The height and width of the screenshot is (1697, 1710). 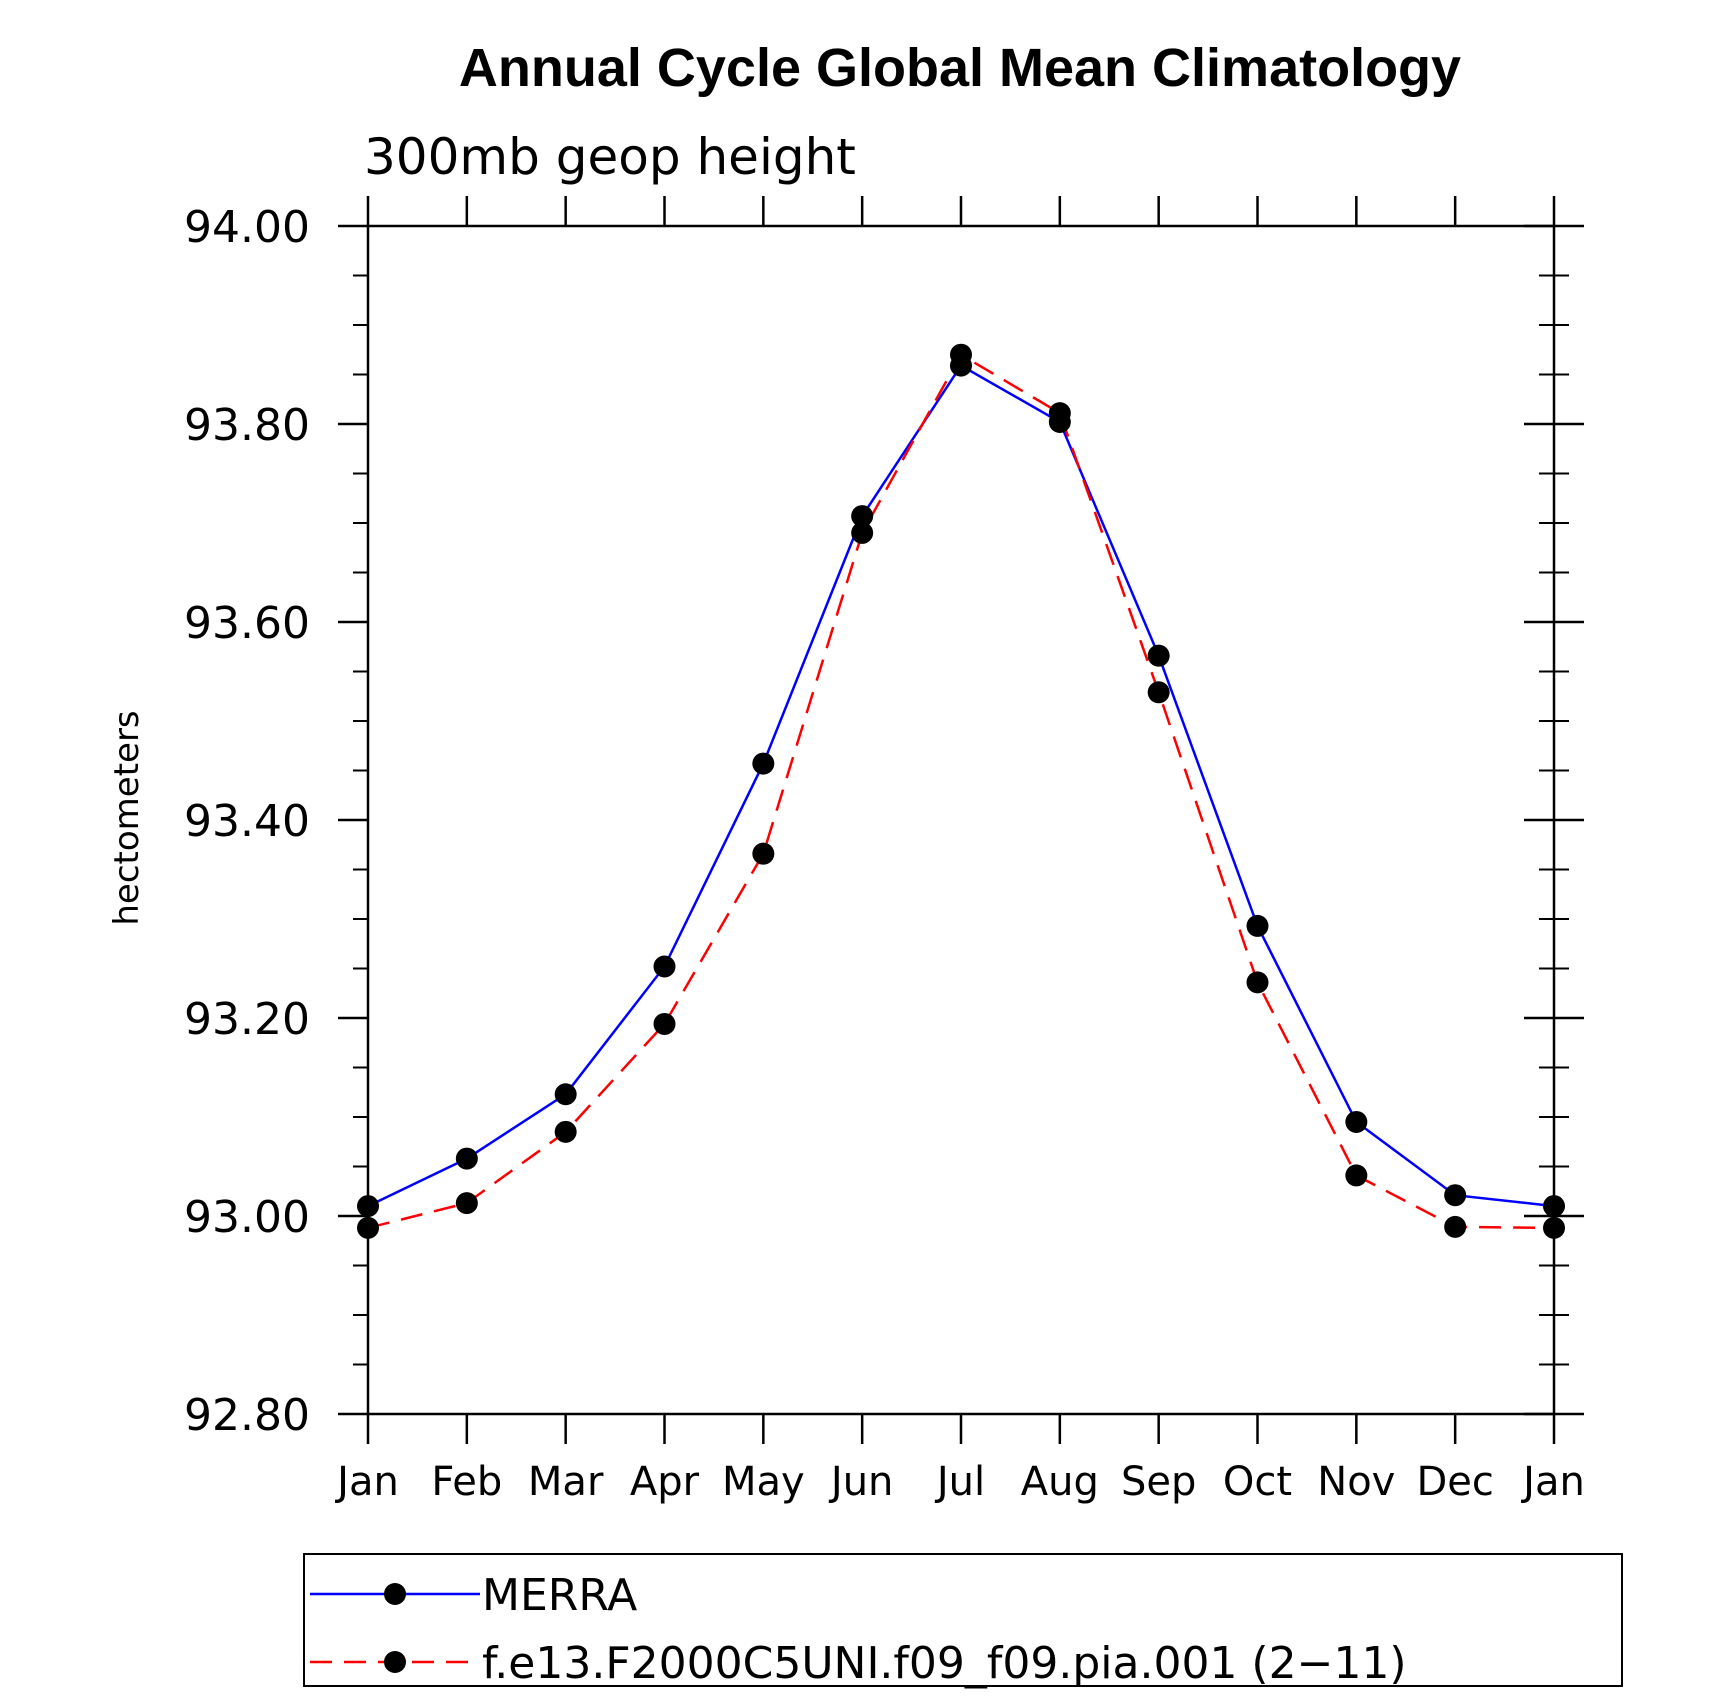 I want to click on x-tick-label: Apr, so click(x=665, y=1482).